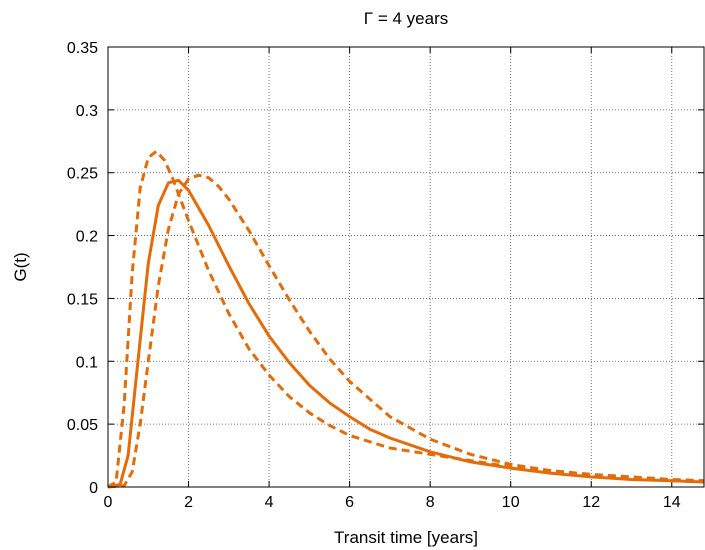 This screenshot has width=705, height=550. What do you see at coordinates (406, 537) in the screenshot?
I see `x-axis-title: Transit time [years]` at bounding box center [406, 537].